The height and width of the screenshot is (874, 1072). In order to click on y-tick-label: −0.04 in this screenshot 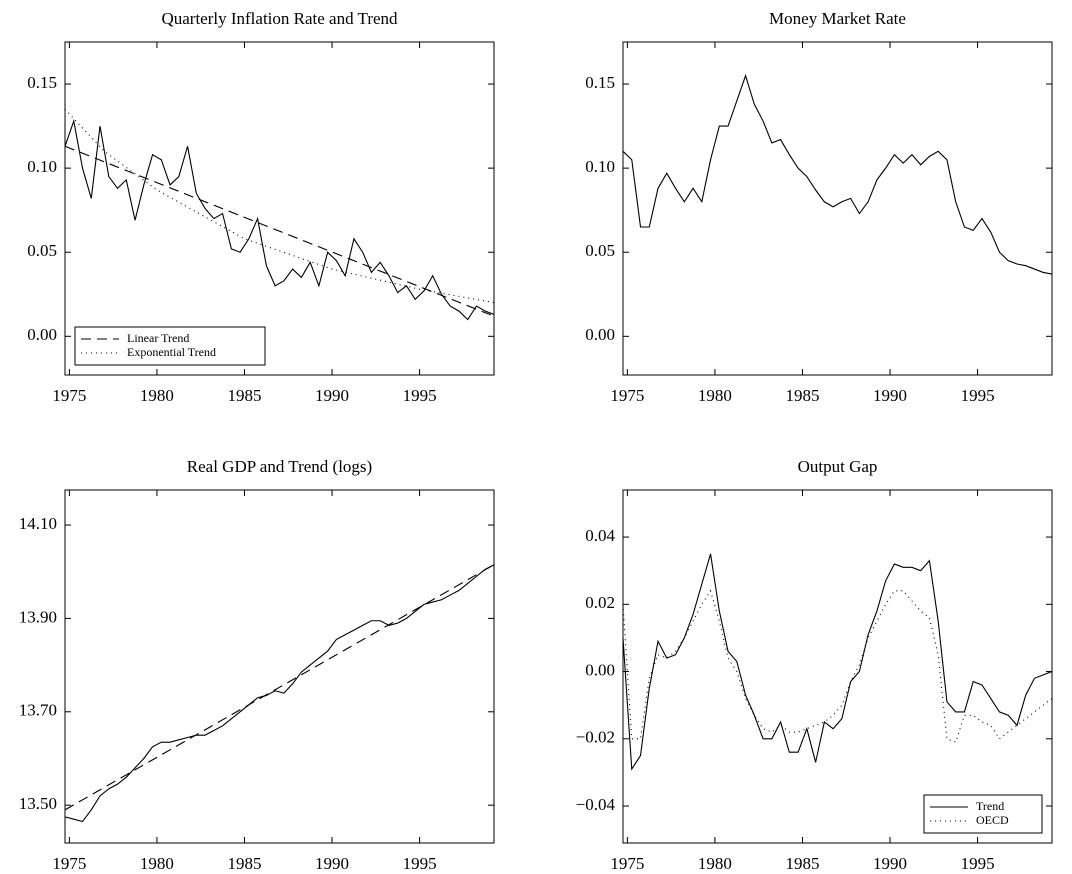, I will do `click(596, 804)`.